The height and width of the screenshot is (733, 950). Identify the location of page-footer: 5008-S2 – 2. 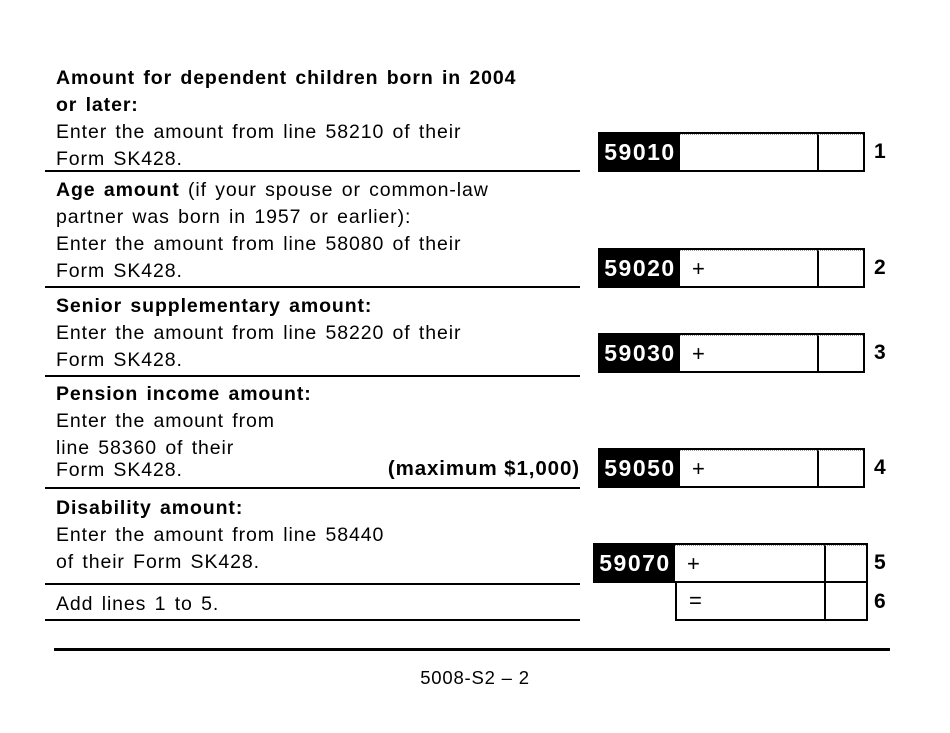
(475, 677).